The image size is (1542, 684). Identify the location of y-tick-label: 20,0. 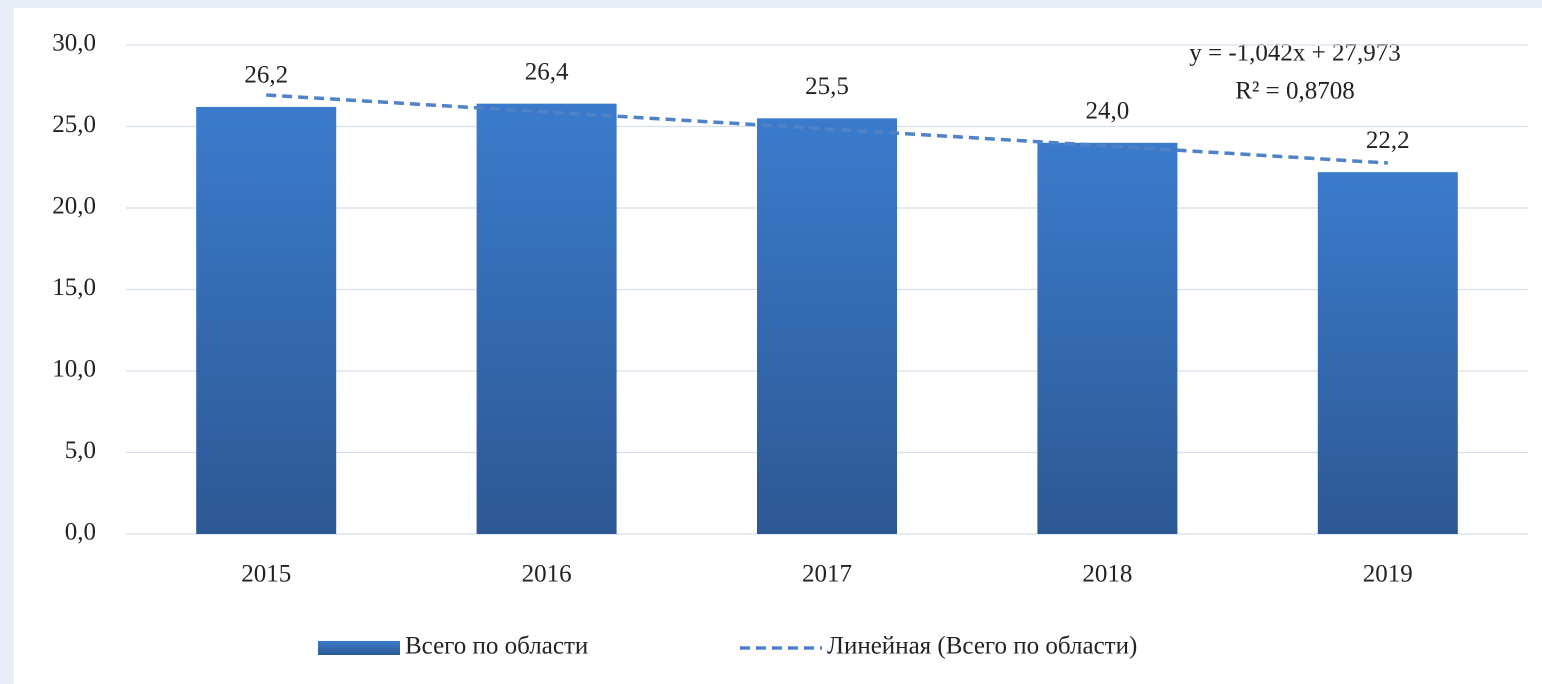
(74, 206).